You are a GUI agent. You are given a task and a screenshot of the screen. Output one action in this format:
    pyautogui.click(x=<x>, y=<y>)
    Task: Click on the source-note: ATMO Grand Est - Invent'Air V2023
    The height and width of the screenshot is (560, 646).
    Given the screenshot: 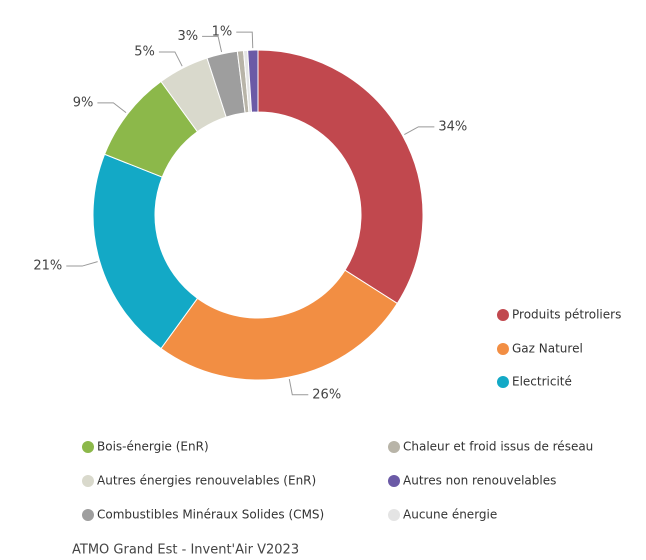 What is the action you would take?
    pyautogui.click(x=185, y=550)
    